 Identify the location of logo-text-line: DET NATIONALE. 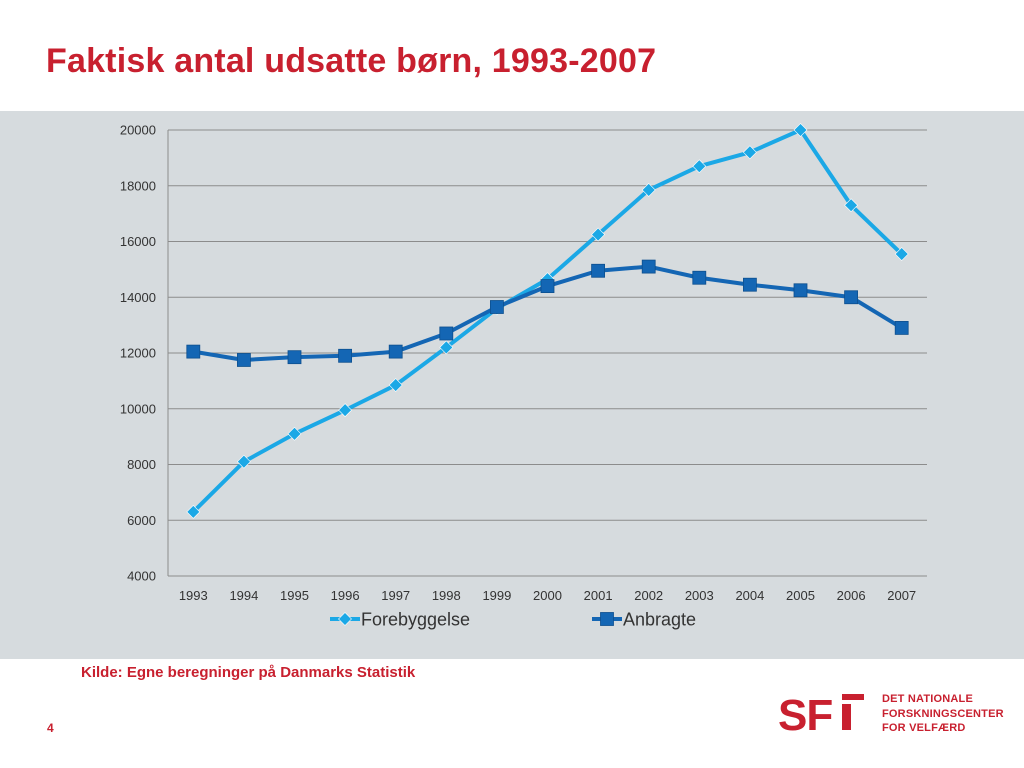
(928, 699).